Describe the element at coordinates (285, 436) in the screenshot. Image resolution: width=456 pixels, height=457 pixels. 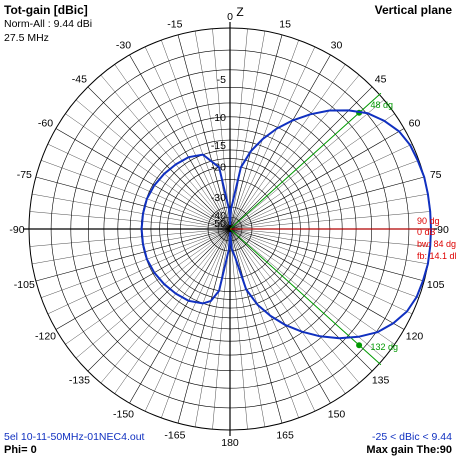
I see `angle-label: 165` at that location.